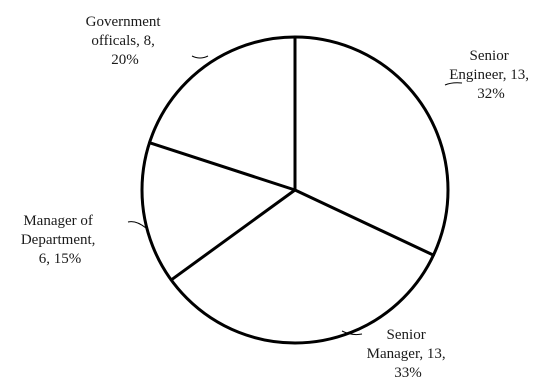 This screenshot has height=390, width=560. I want to click on slice-label-manager-of-department: Manager of Department, 6, 15%, so click(60, 240).